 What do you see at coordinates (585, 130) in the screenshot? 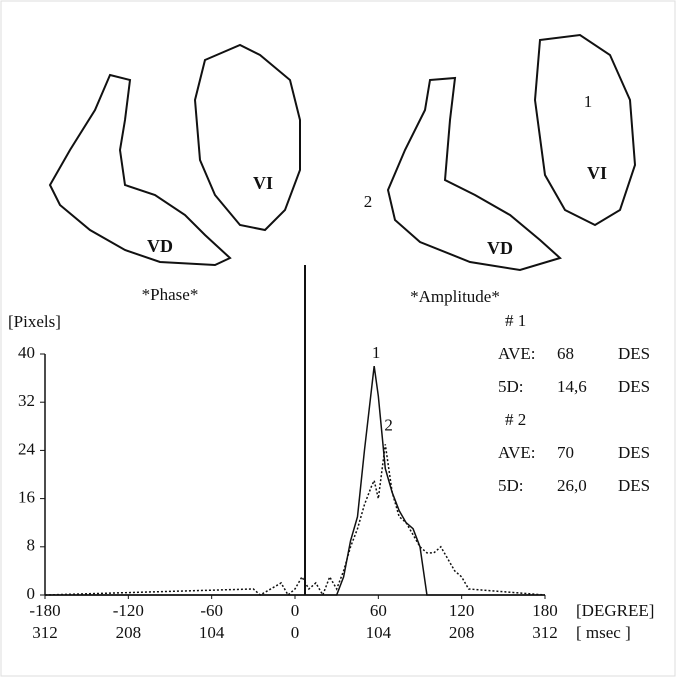
I see `amplitude-vi-outline` at bounding box center [585, 130].